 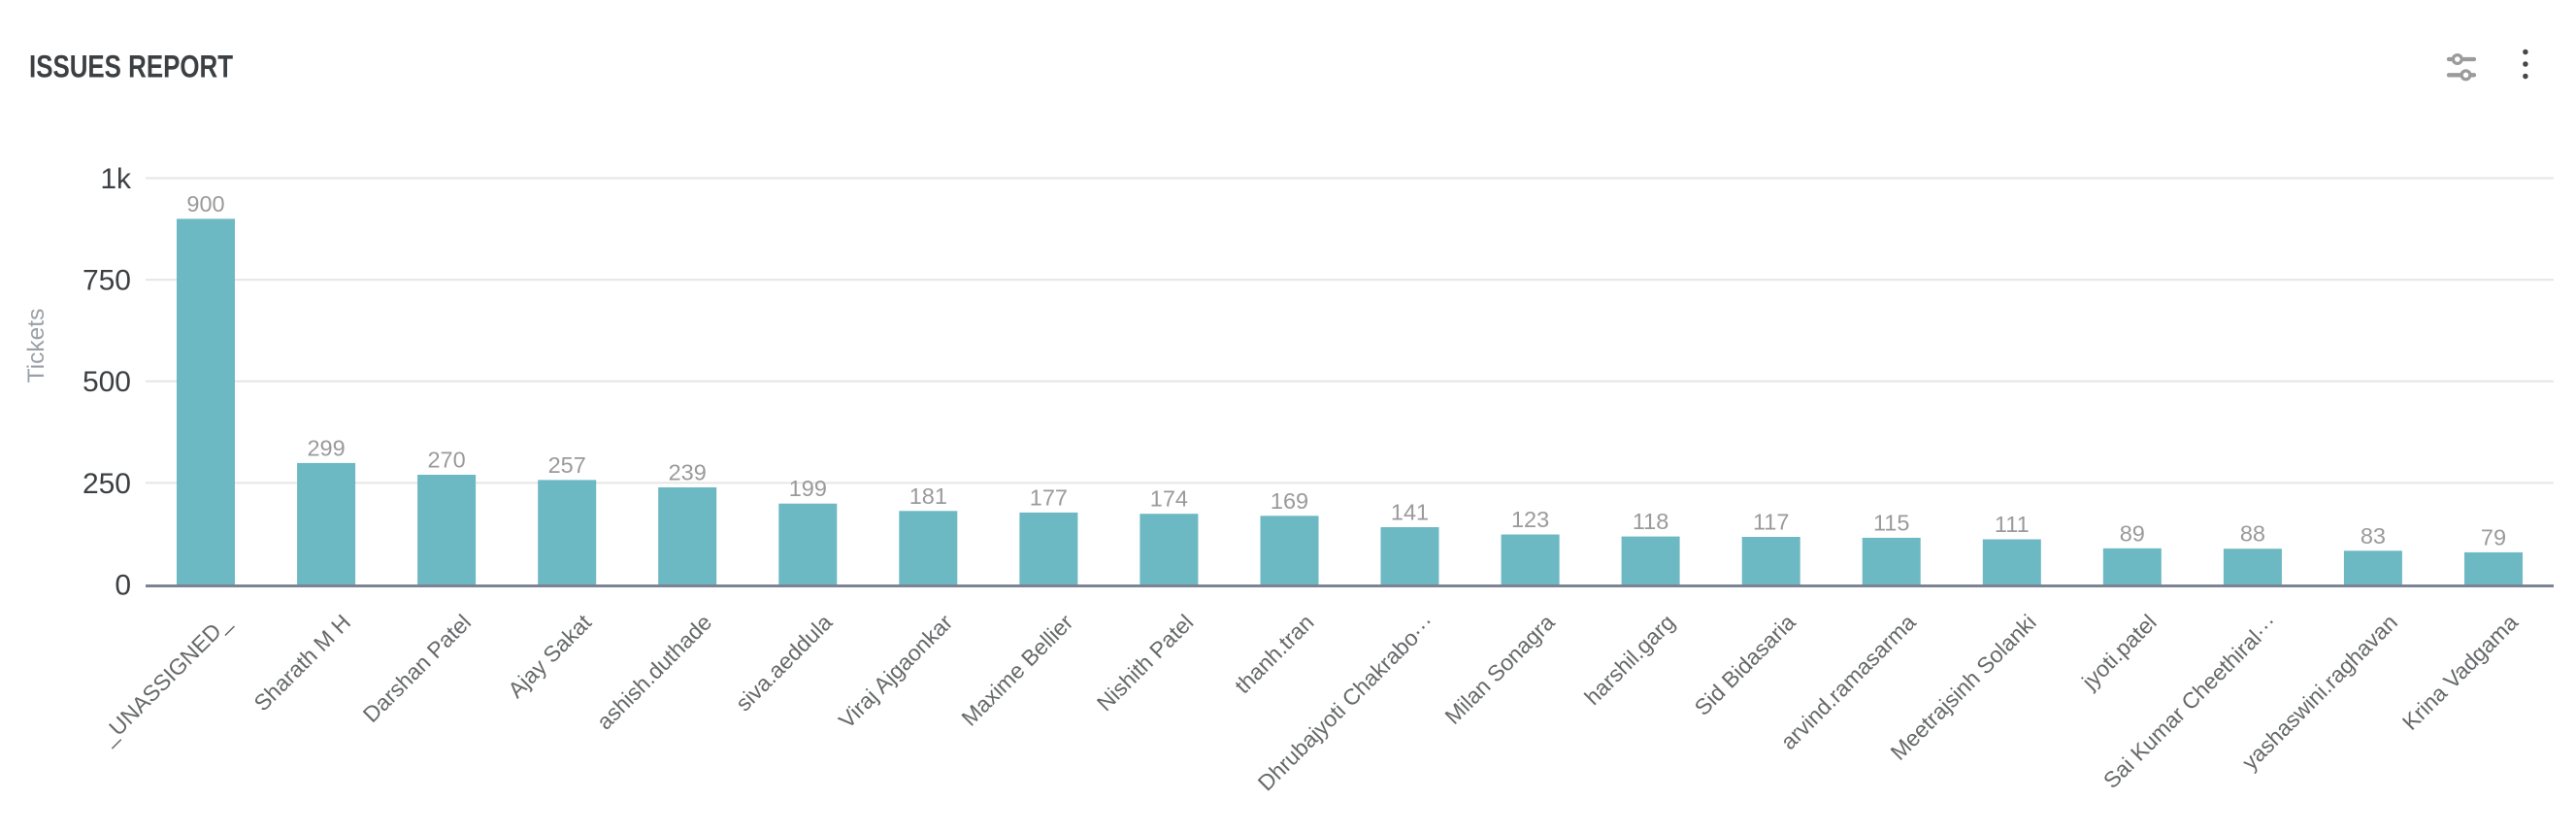 What do you see at coordinates (2012, 524) in the screenshot?
I see `svg-text: 111` at bounding box center [2012, 524].